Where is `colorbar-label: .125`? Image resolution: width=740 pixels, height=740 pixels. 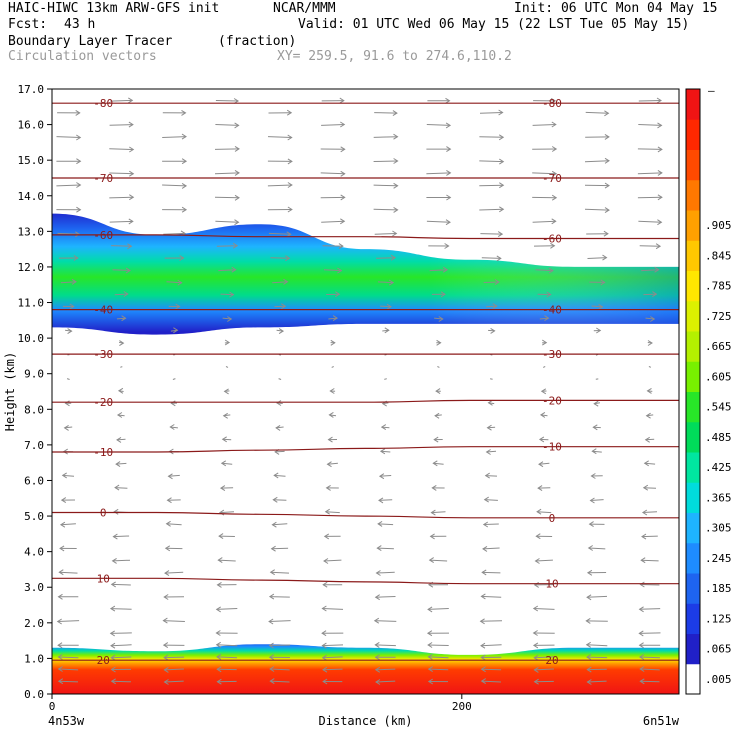 colorbar-label: .125 is located at coordinates (718, 618).